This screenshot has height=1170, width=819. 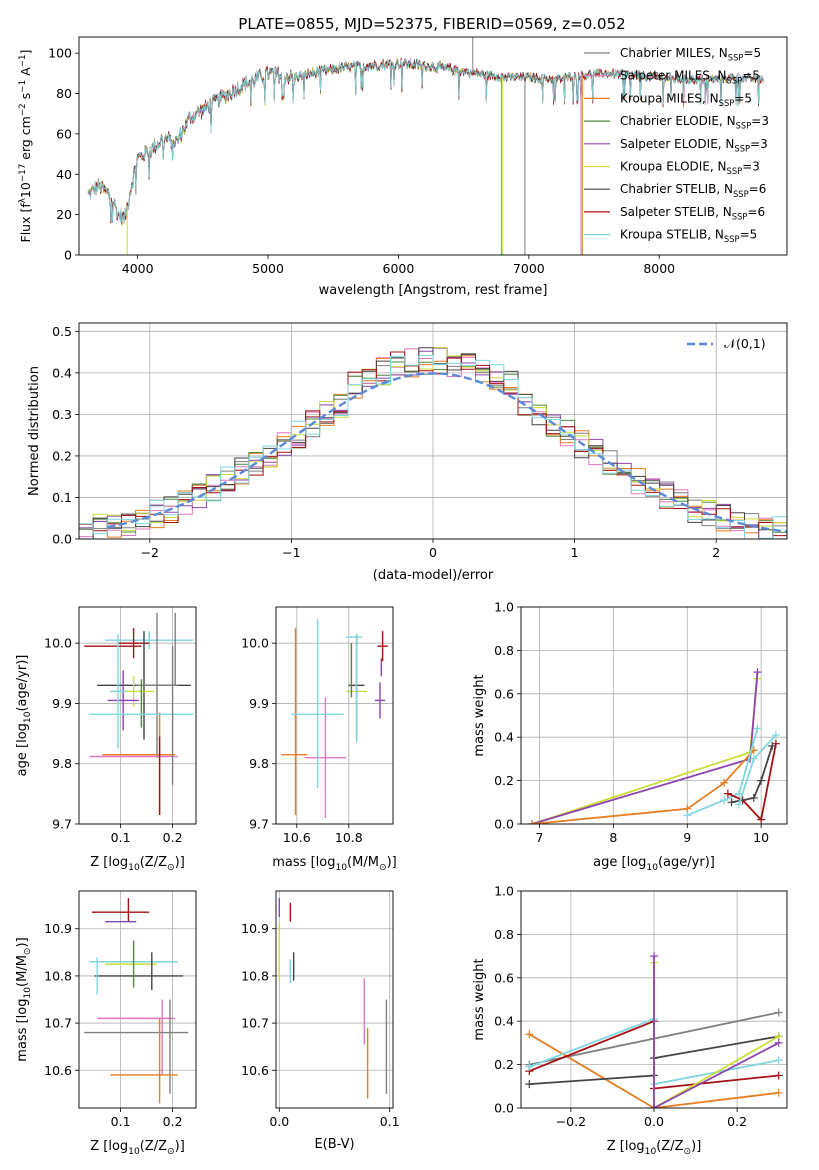 What do you see at coordinates (687, 837) in the screenshot?
I see `x-tick-label: 9` at bounding box center [687, 837].